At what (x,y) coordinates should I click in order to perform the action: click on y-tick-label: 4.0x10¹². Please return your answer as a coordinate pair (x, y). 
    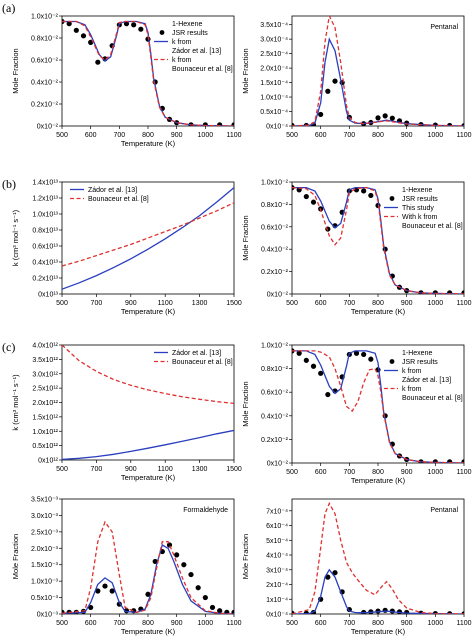
    Looking at the image, I should click on (45, 346).